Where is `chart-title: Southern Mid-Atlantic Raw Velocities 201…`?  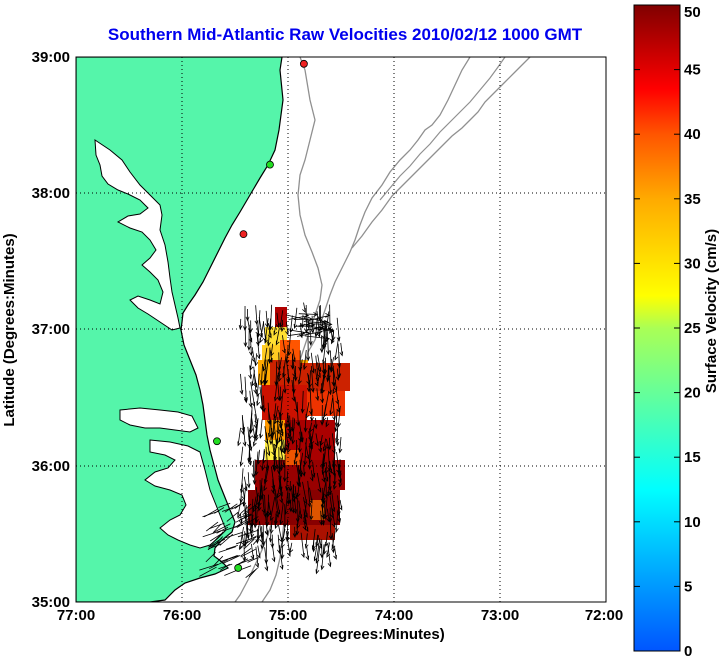
chart-title: Southern Mid-Atlantic Raw Velocities 201… is located at coordinates (345, 34).